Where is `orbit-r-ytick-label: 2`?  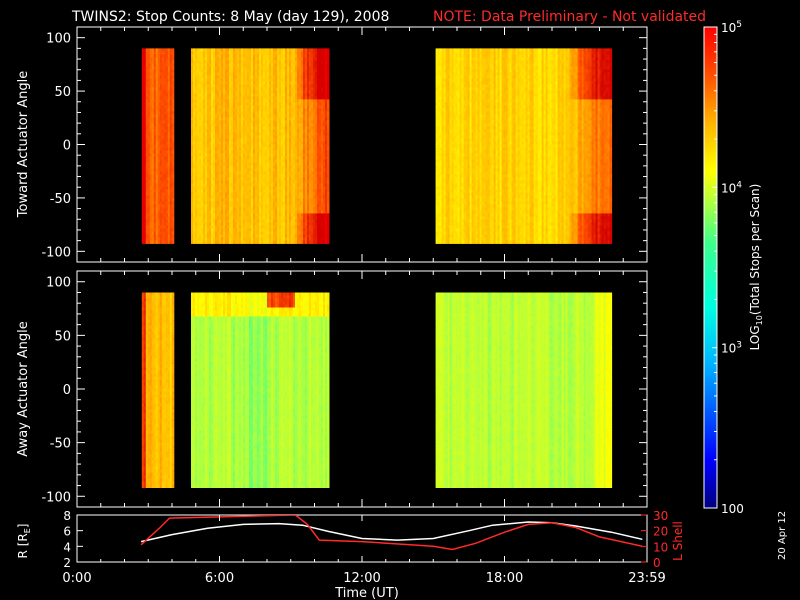 orbit-r-ytick-label: 2 is located at coordinates (67, 563).